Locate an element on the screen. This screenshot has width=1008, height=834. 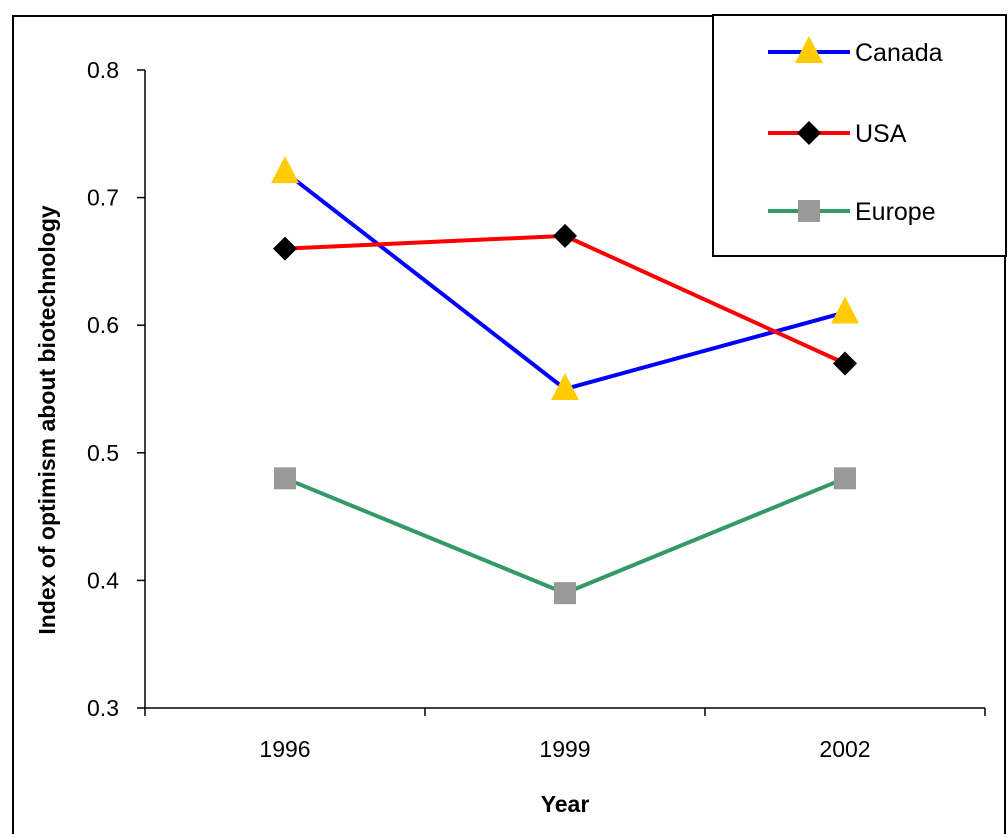
legend: Canada USA Europe is located at coordinates (859, 135).